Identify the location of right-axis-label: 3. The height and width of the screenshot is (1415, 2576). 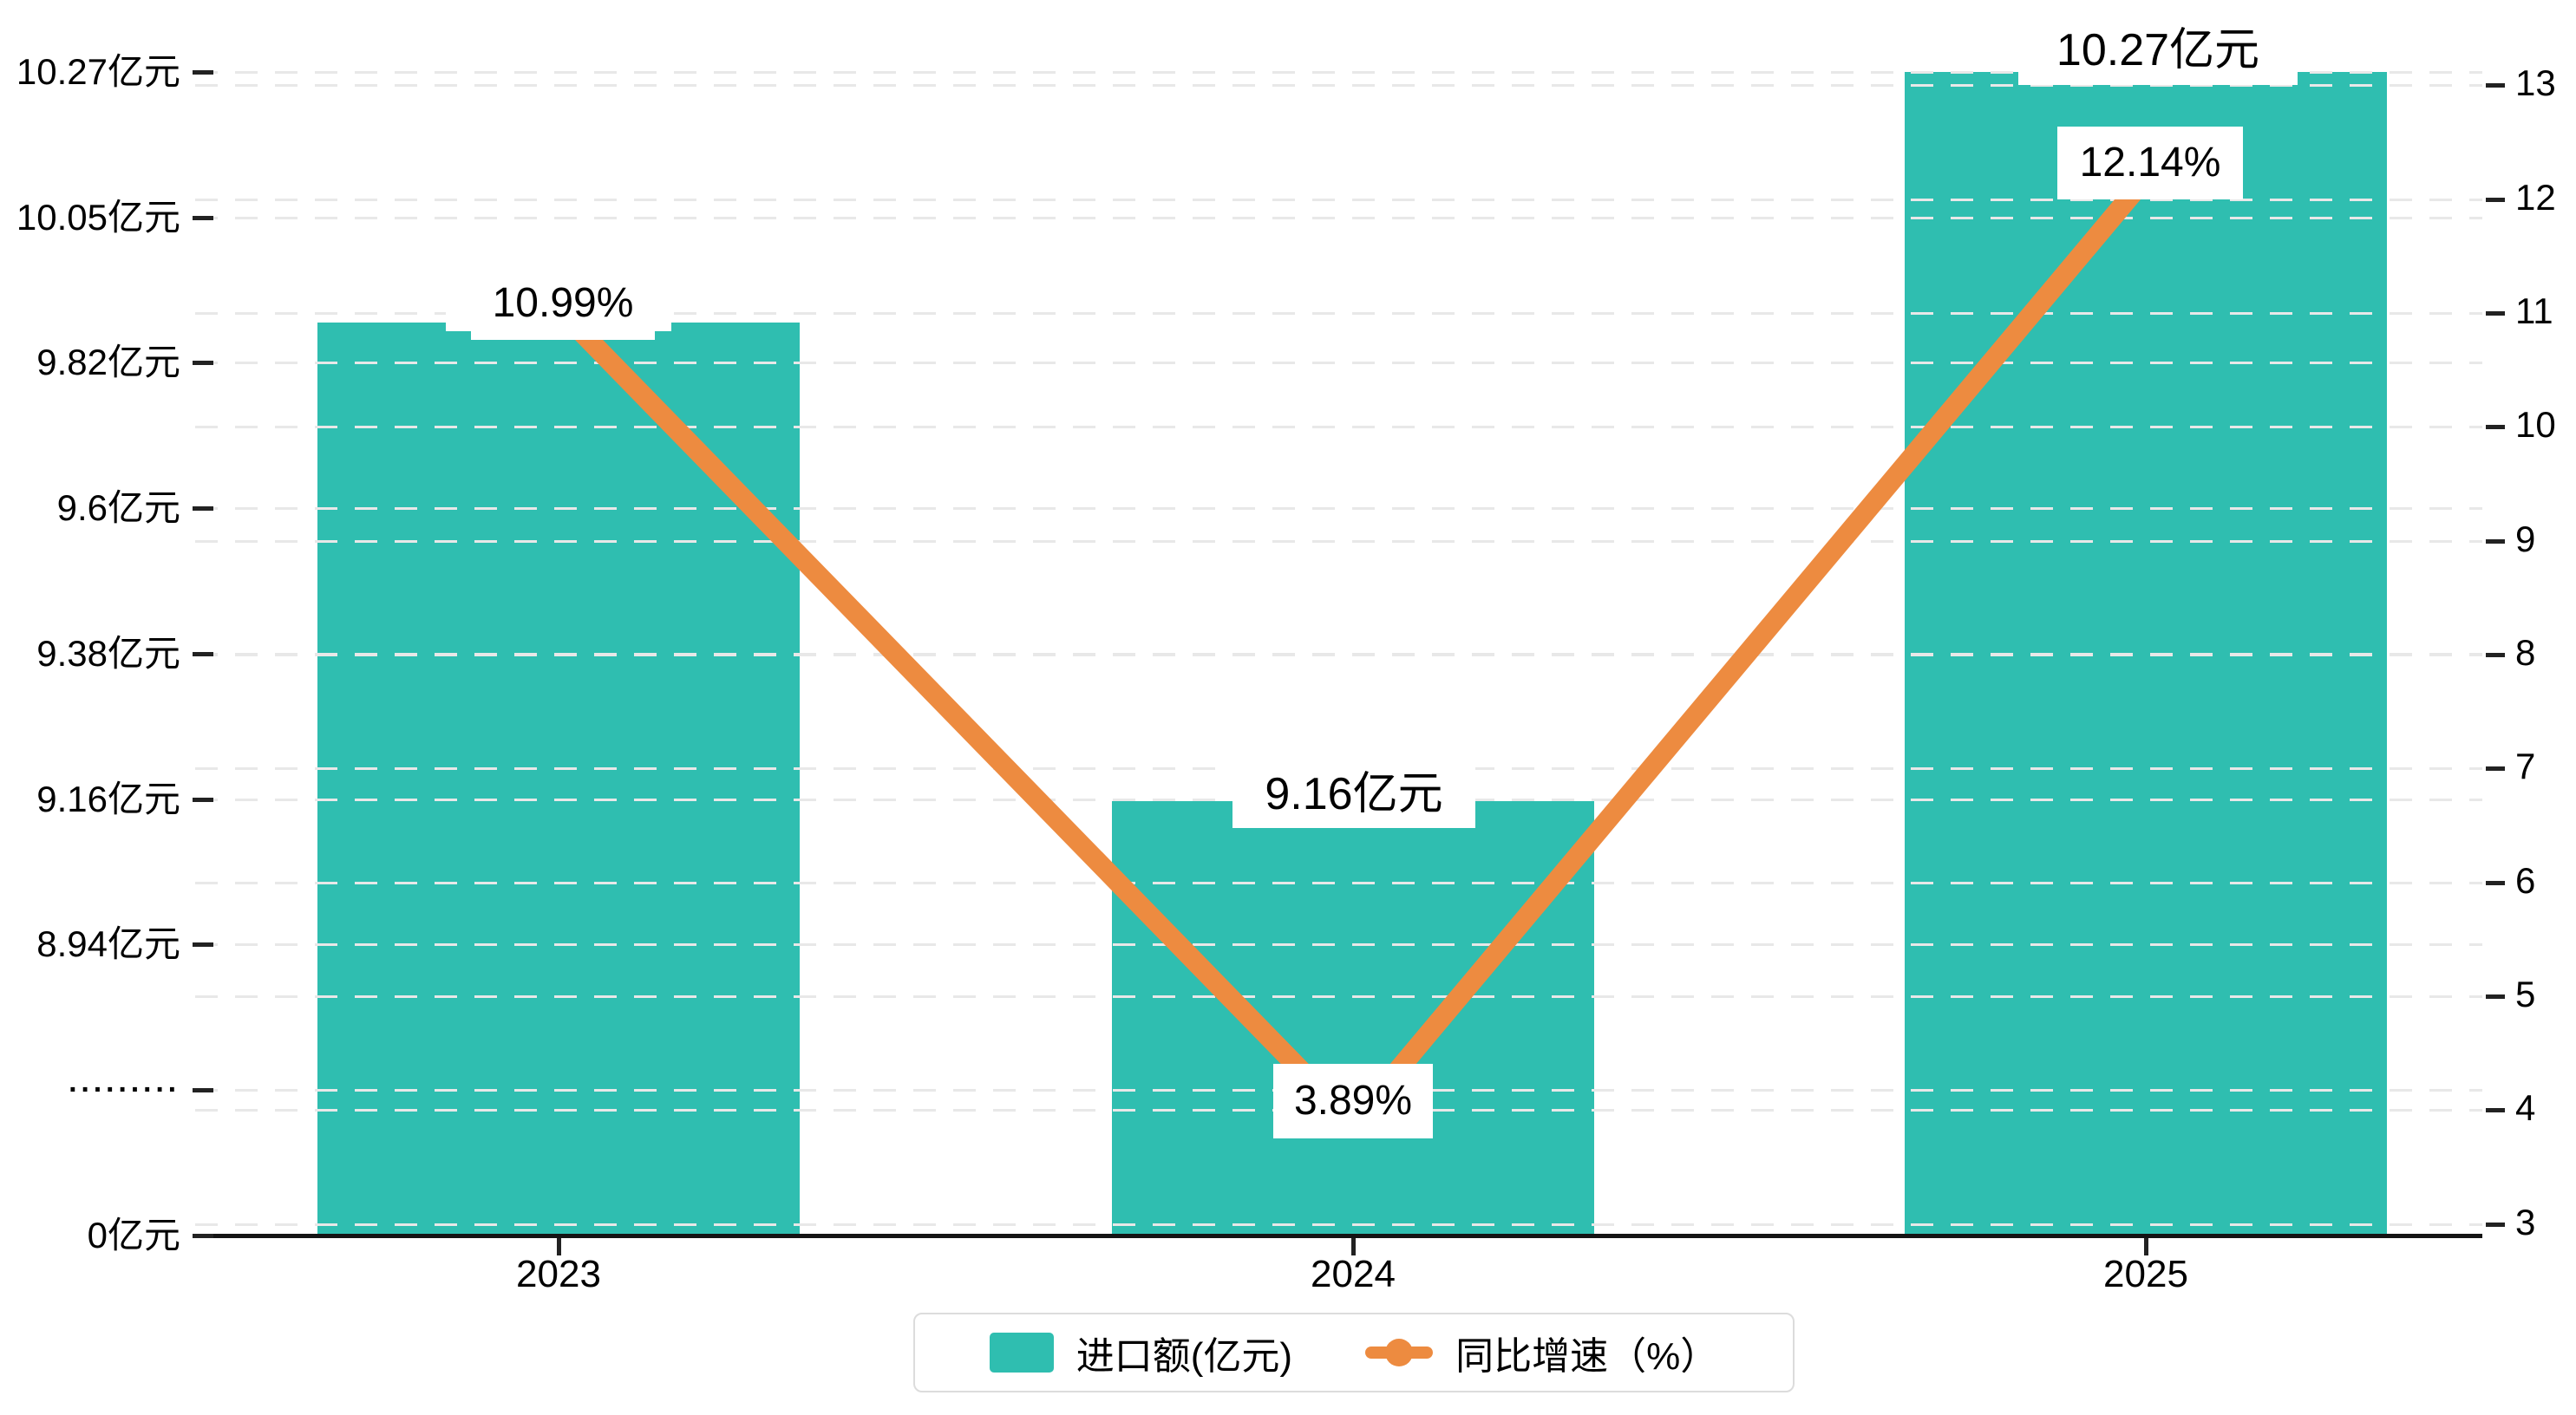
(2525, 1222).